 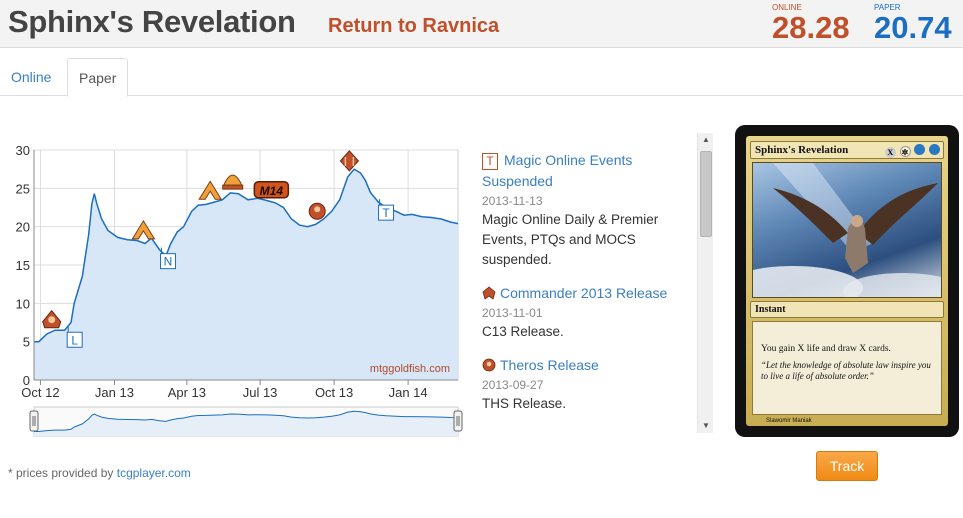 I want to click on range-navigator, so click(x=246, y=421).